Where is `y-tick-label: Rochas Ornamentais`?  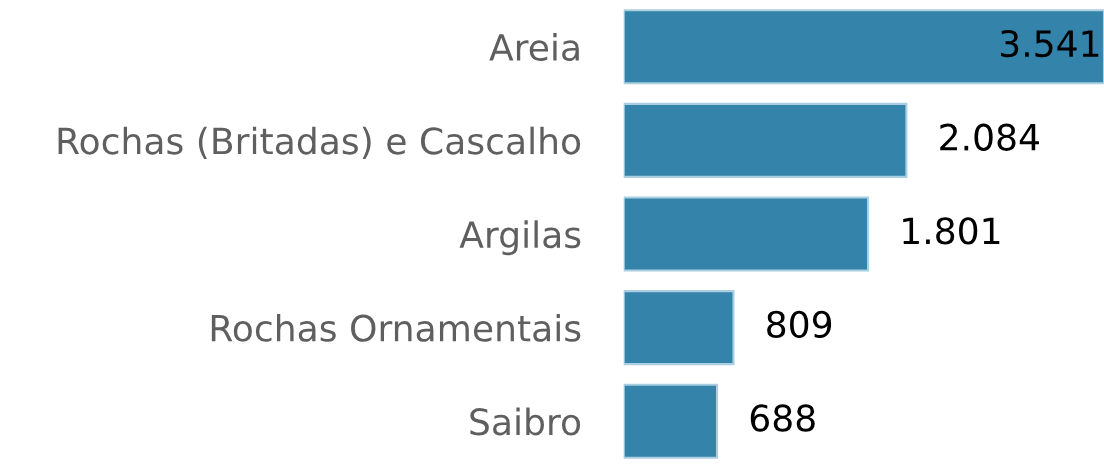
y-tick-label: Rochas Ornamentais is located at coordinates (396, 327).